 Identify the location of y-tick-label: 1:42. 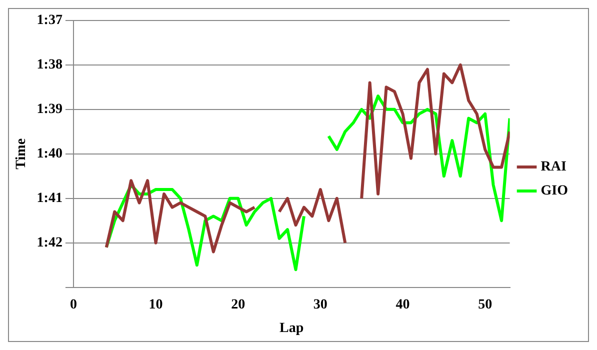
(49, 243).